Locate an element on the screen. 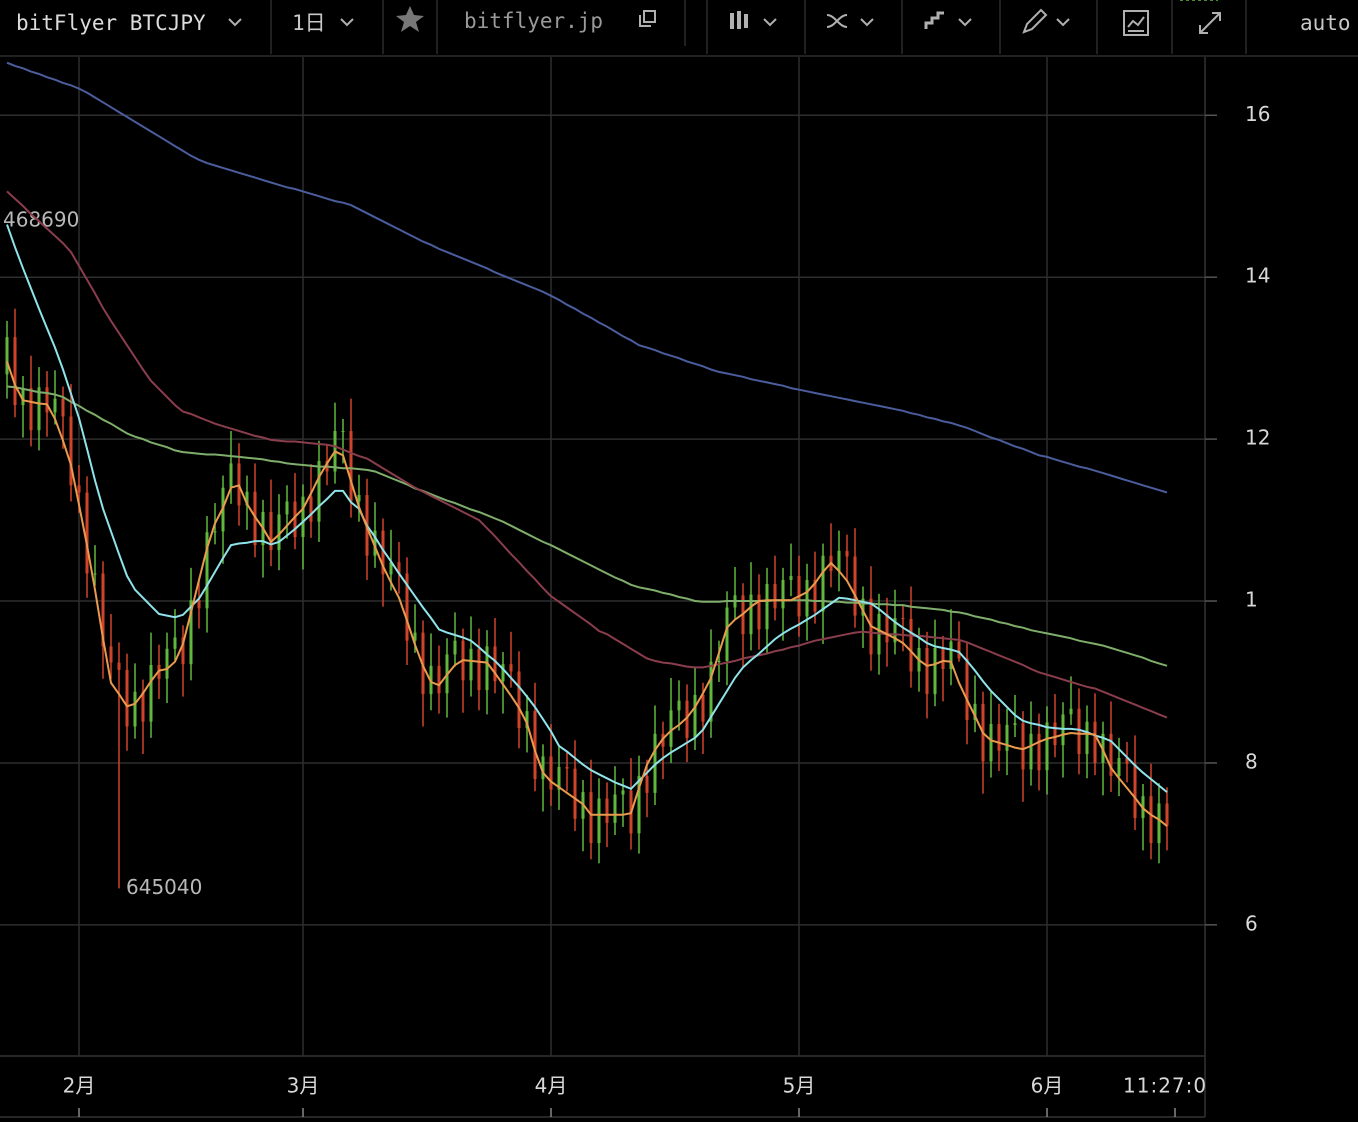 This screenshot has width=1358, height=1122. chart-settings-button is located at coordinates (1136, 23).